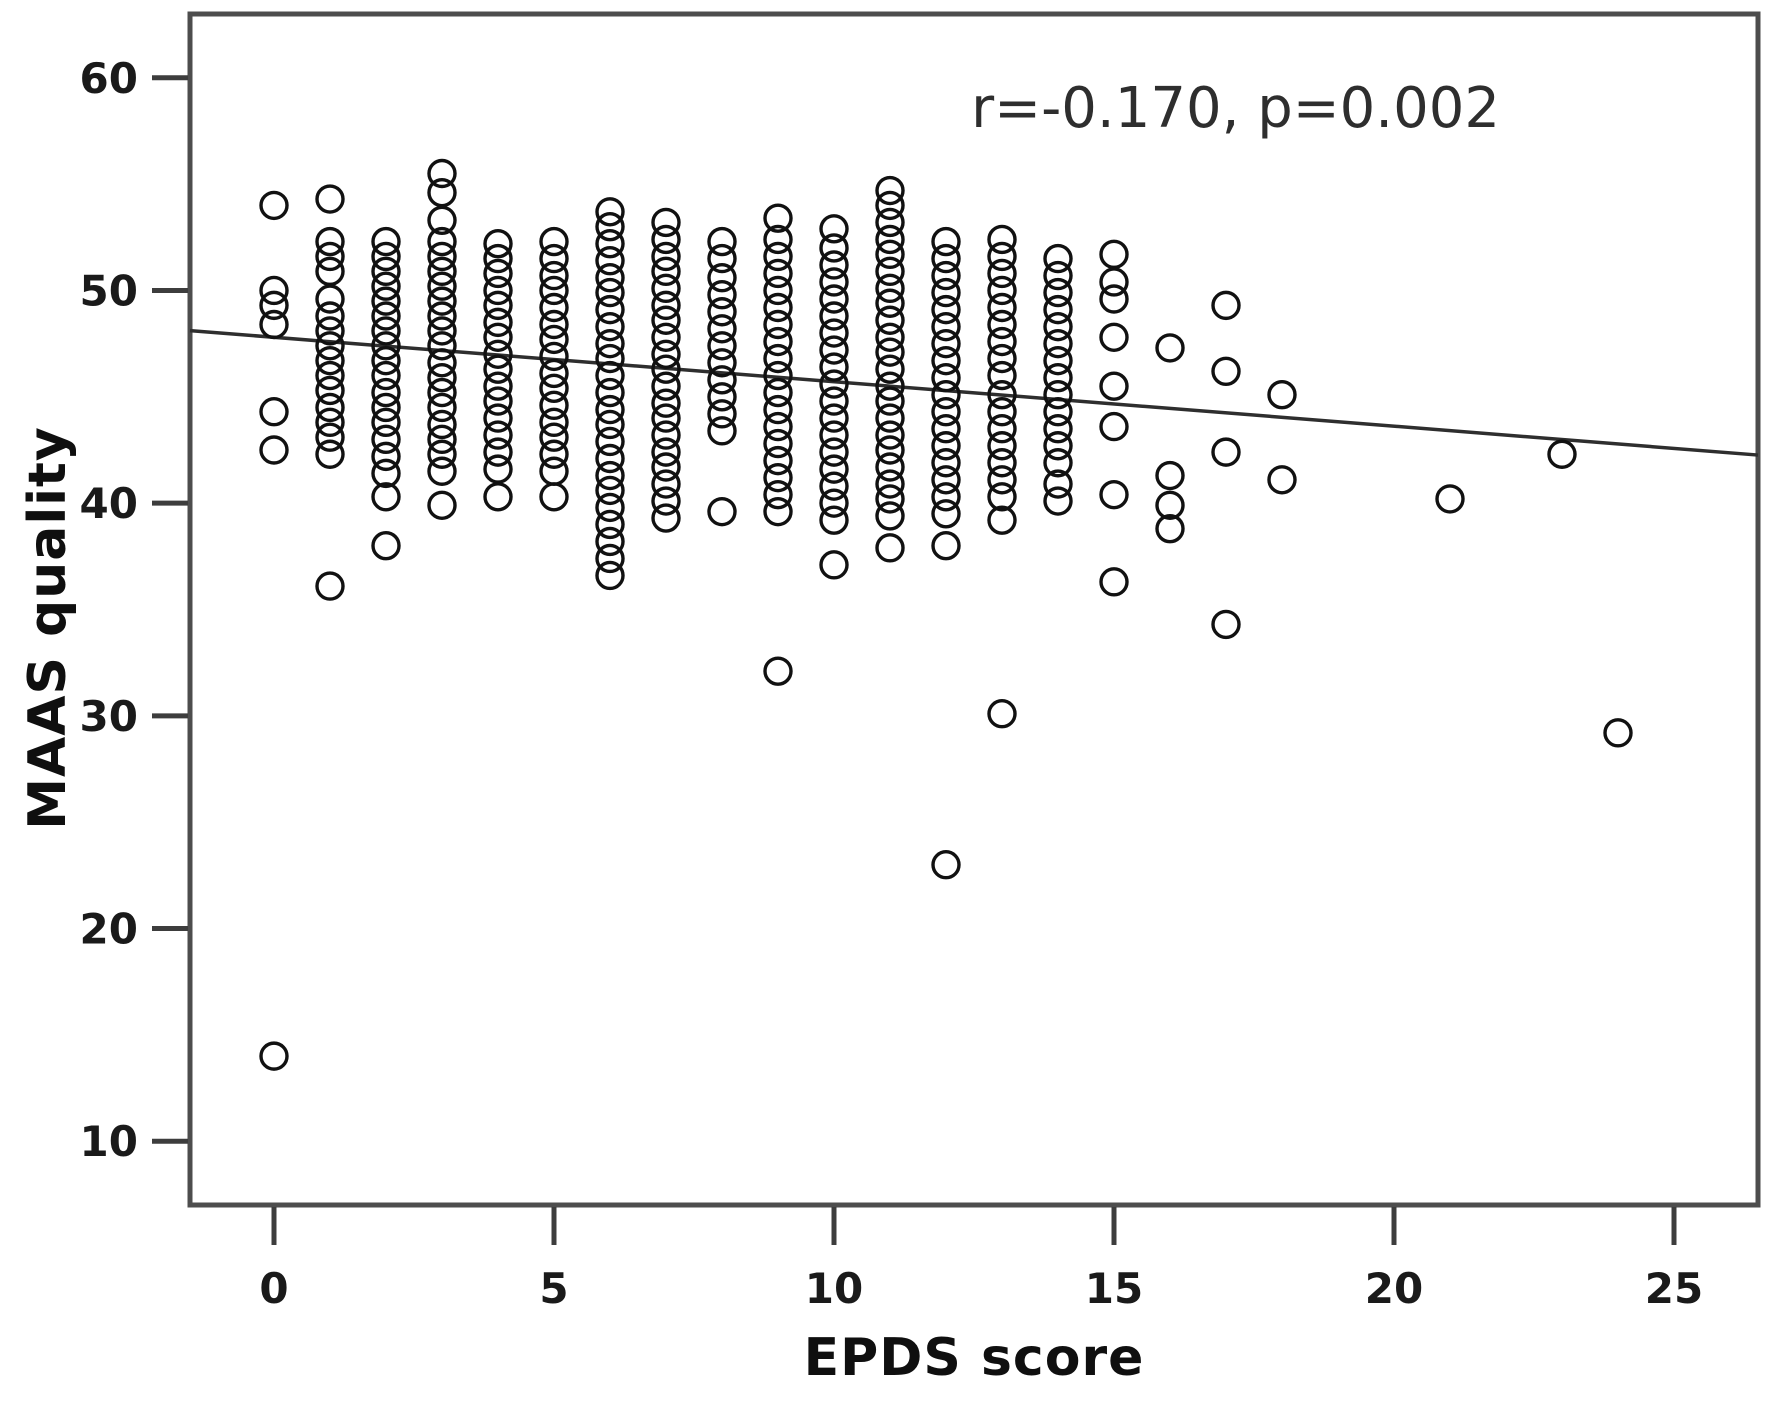 The height and width of the screenshot is (1416, 1772). What do you see at coordinates (109, 503) in the screenshot?
I see `y-tick-label: 40` at bounding box center [109, 503].